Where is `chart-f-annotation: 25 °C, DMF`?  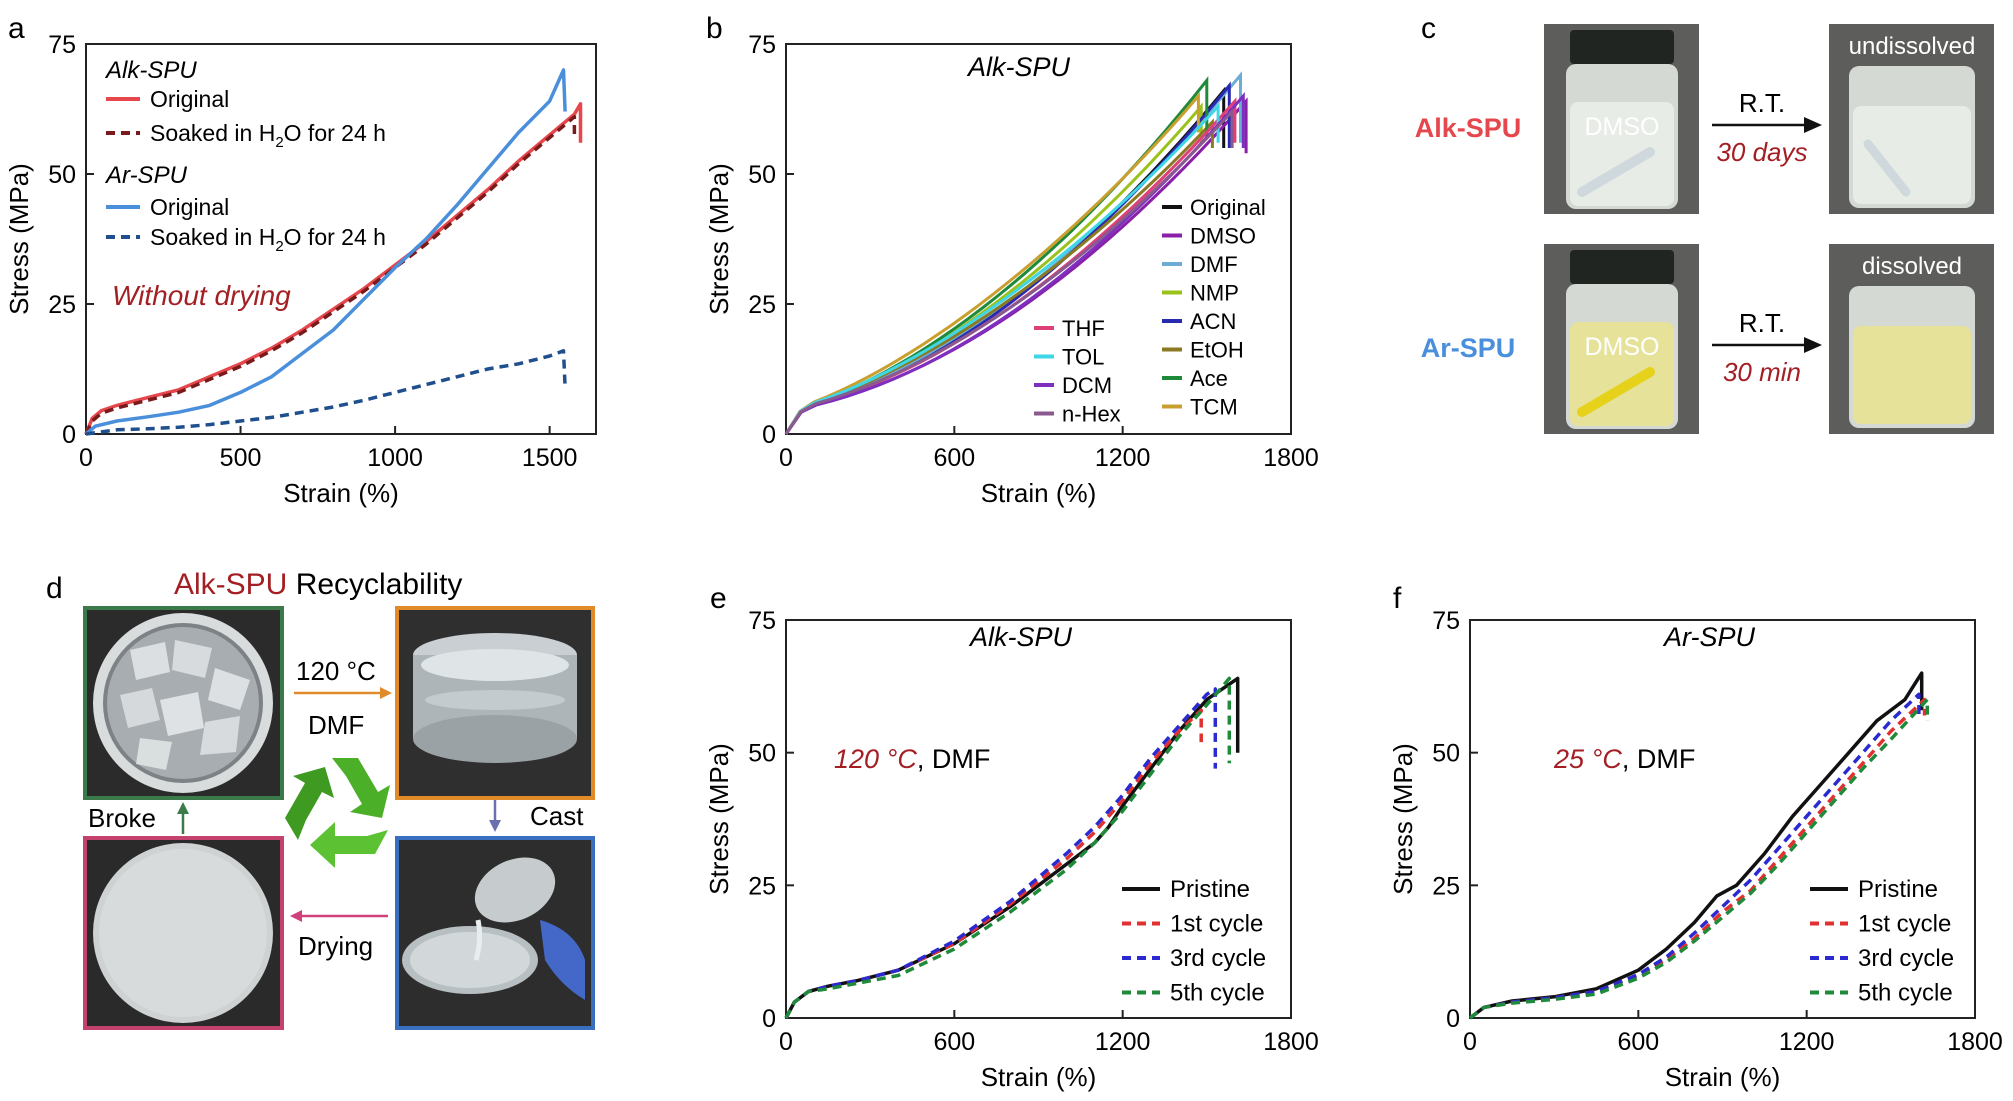 chart-f-annotation: 25 °C, DMF is located at coordinates (1624, 759).